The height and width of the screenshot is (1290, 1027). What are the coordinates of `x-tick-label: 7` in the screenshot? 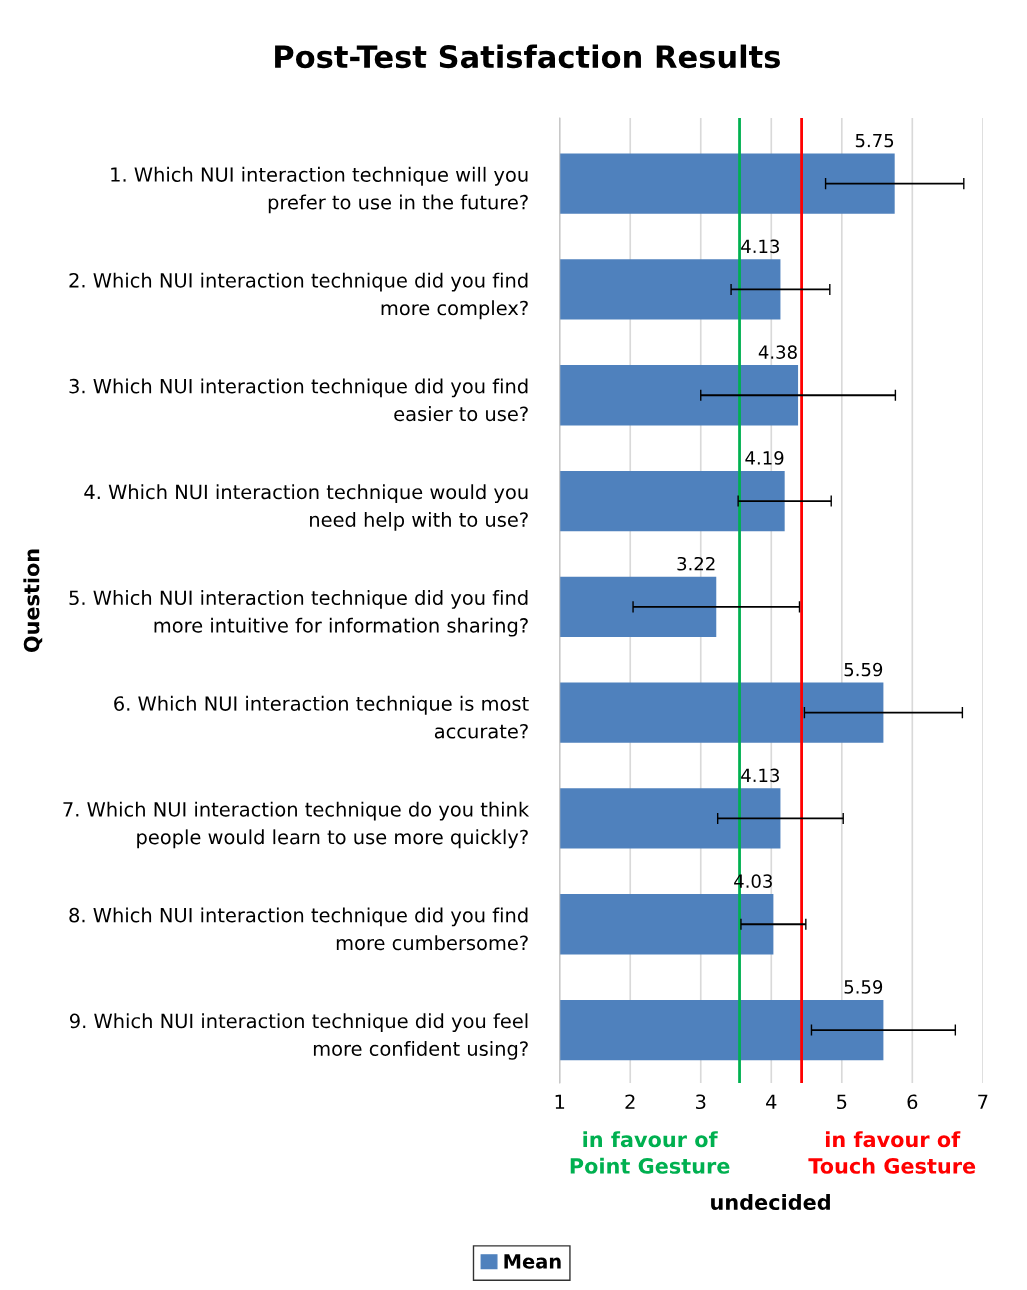 It's located at (983, 1101).